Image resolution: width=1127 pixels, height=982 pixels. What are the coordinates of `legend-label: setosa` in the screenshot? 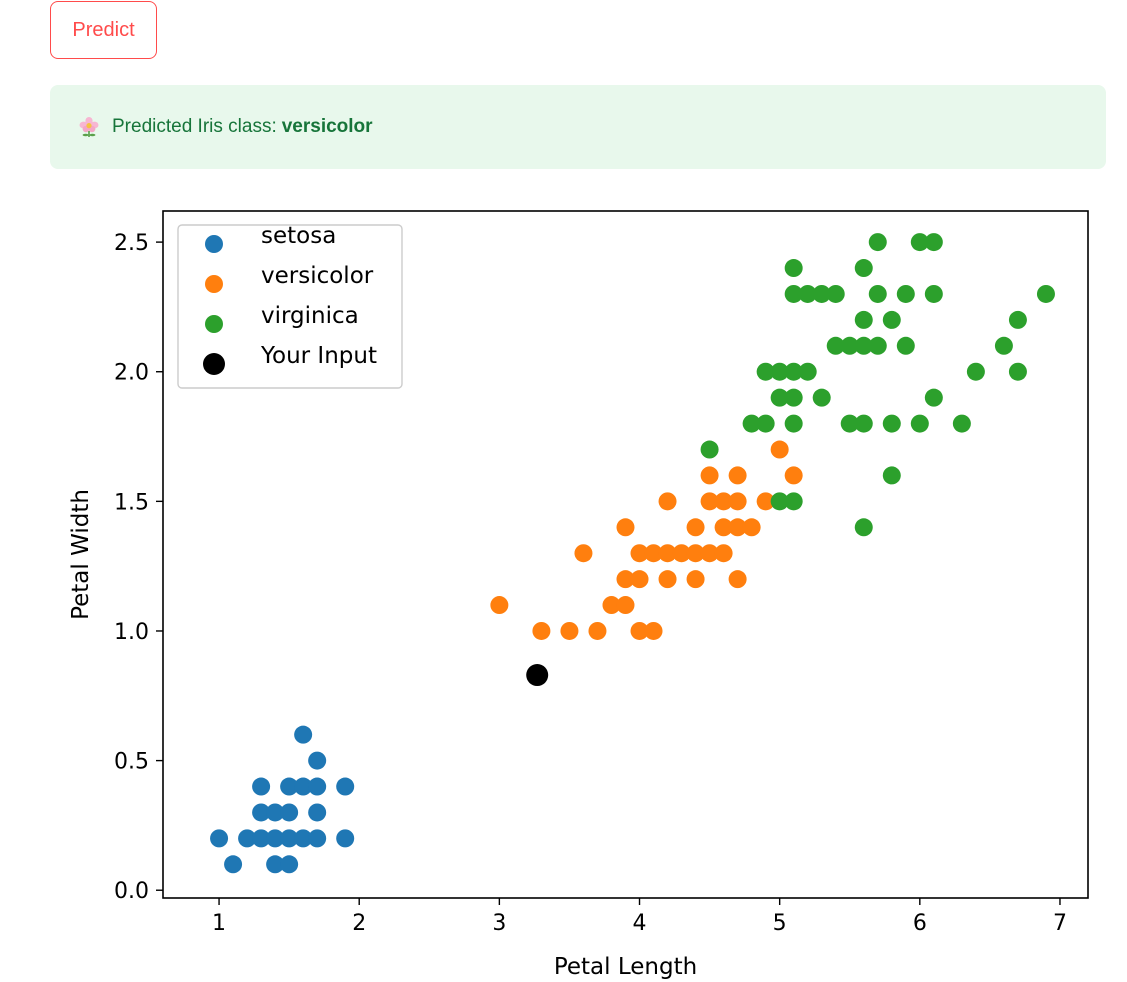 It's located at (298, 236).